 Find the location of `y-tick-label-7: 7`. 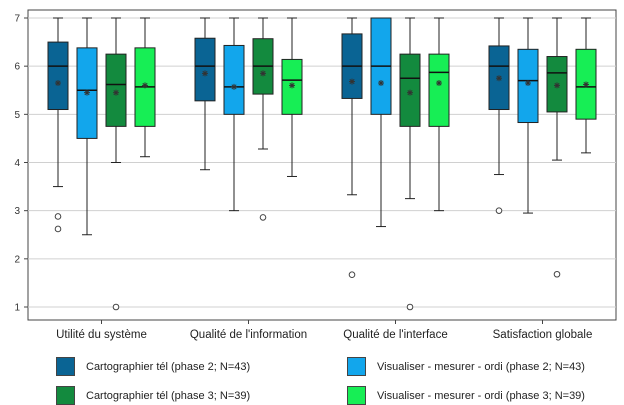

y-tick-label-7: 7 is located at coordinates (17, 19).